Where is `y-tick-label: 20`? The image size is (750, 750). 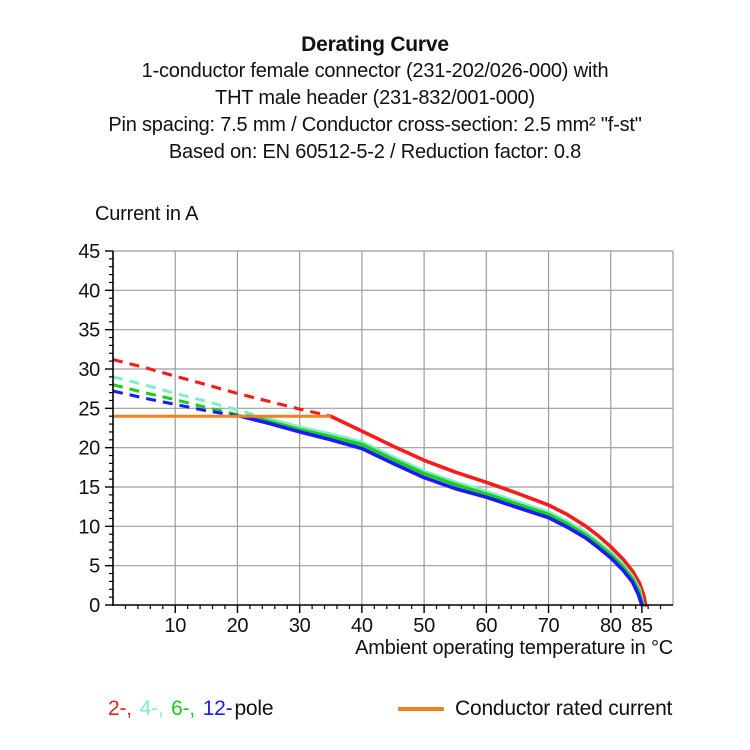 y-tick-label: 20 is located at coordinates (89, 449).